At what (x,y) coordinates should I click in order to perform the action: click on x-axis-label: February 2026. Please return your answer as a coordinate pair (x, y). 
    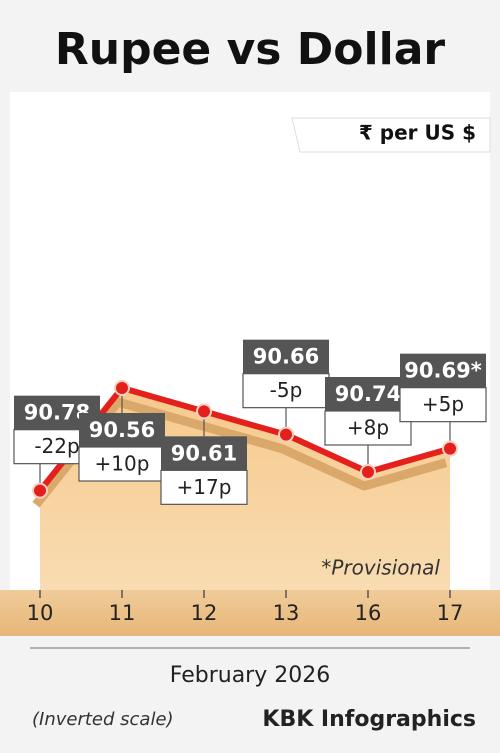
    Looking at the image, I should click on (250, 675).